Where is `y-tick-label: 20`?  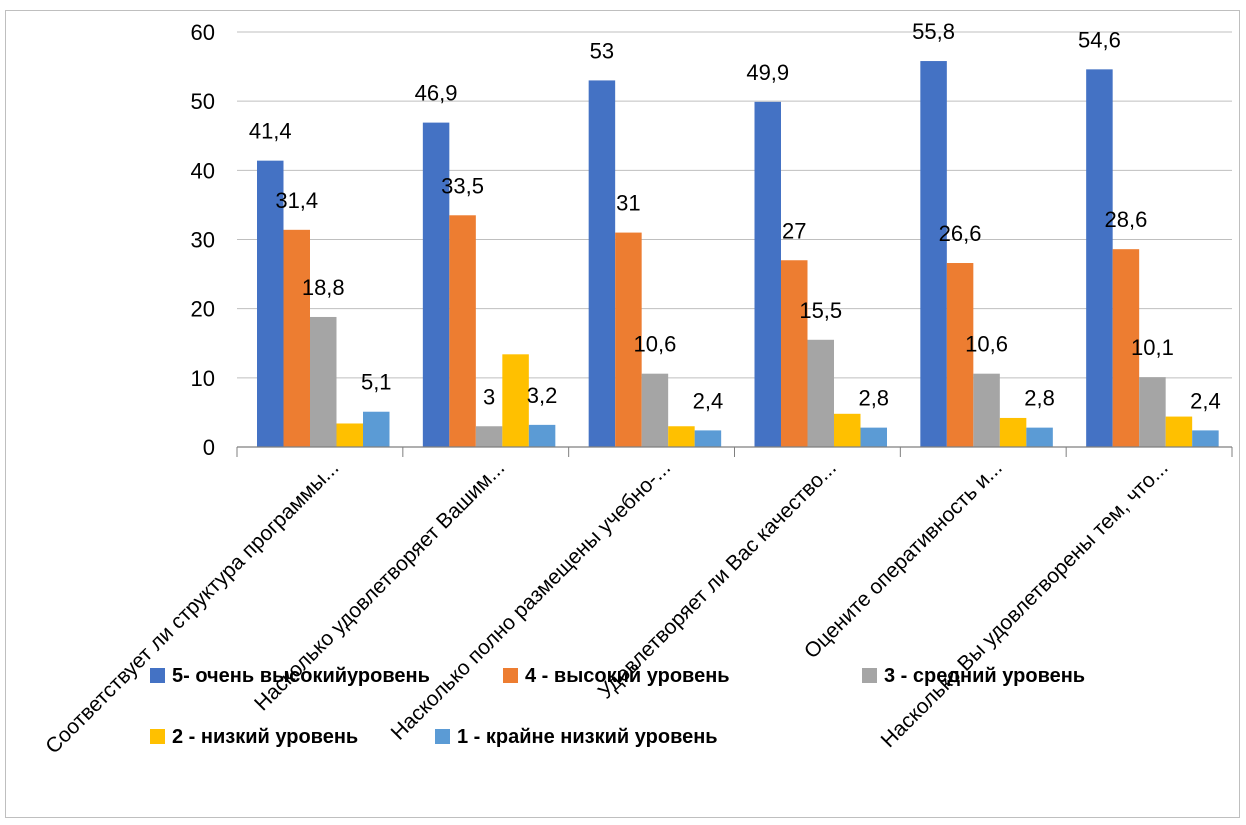 y-tick-label: 20 is located at coordinates (203, 309).